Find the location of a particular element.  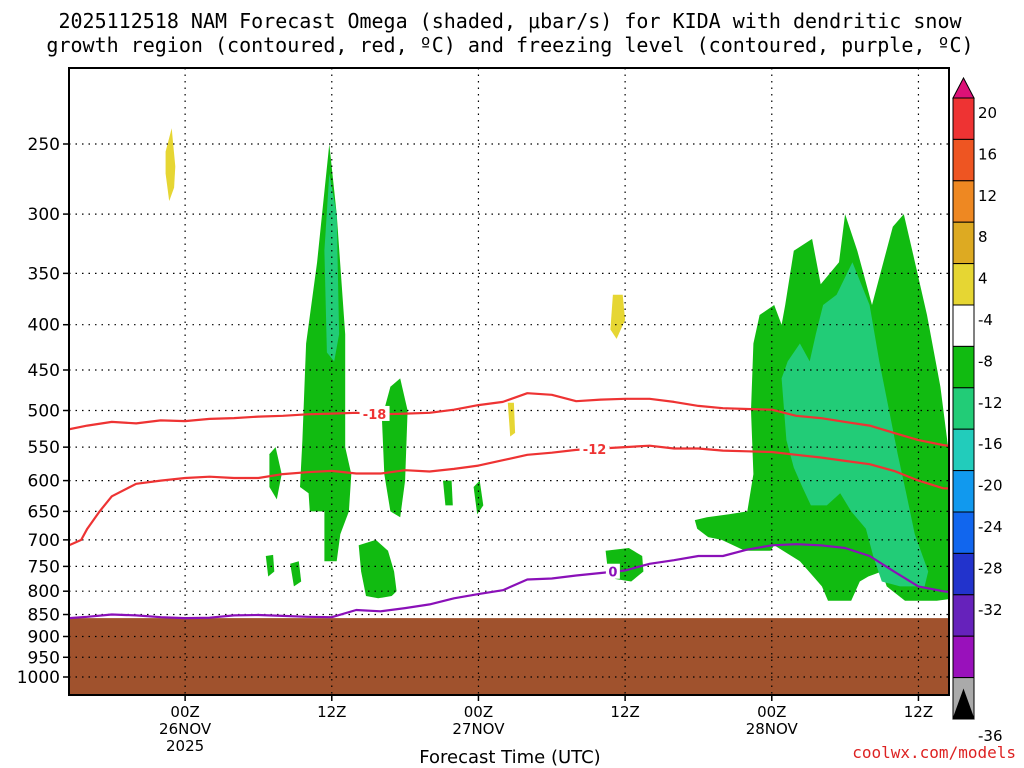

y-tick-600: 600 is located at coordinates (44, 482).